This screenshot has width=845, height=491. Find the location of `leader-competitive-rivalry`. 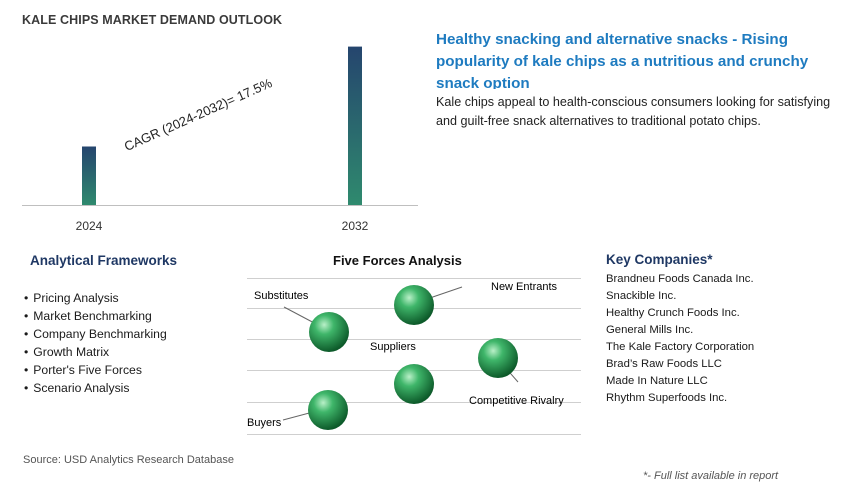

leader-competitive-rivalry is located at coordinates (510, 373).